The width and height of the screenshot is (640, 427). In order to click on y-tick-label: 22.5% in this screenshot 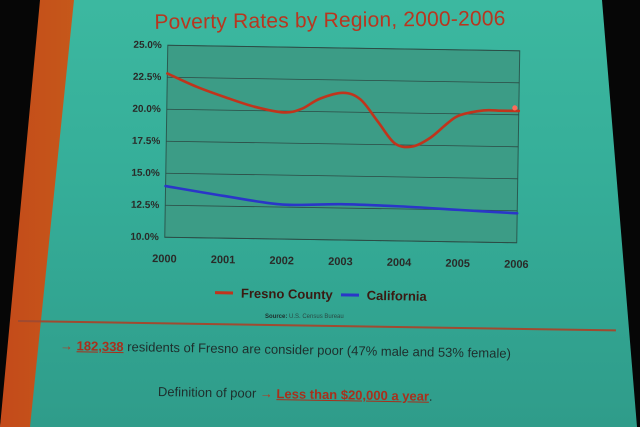, I will do `click(147, 77)`.